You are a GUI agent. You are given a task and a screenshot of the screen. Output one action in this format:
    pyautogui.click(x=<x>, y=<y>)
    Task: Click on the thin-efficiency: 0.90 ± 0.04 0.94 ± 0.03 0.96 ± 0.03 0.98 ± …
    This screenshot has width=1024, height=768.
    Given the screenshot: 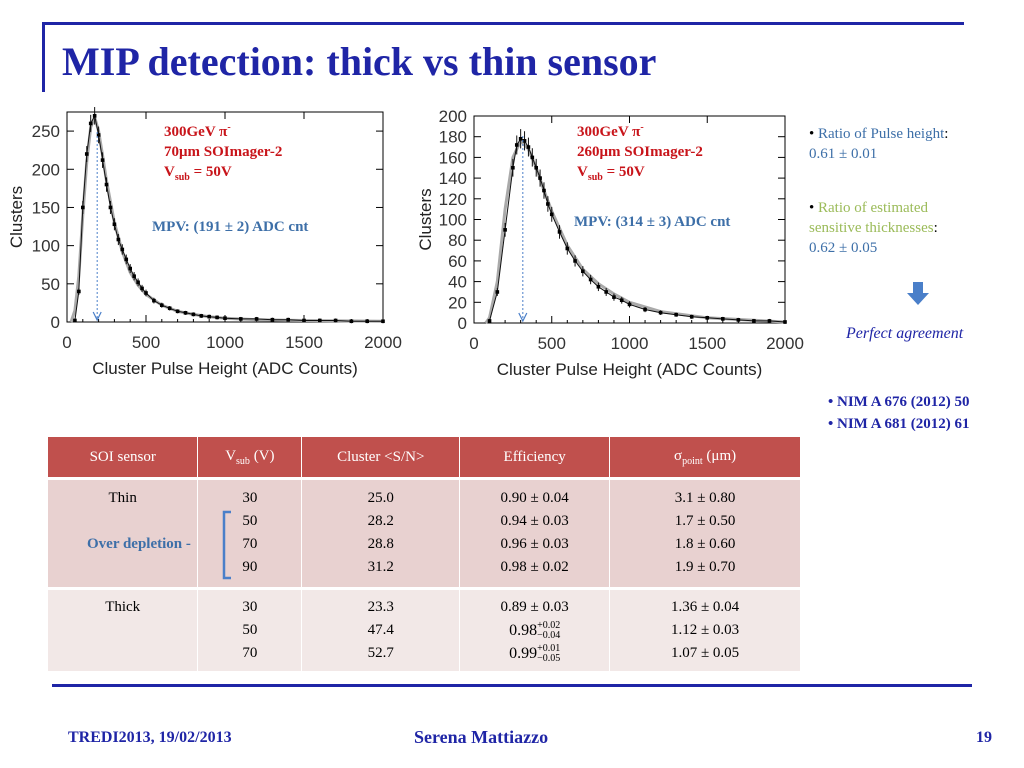 What is the action you would take?
    pyautogui.click(x=535, y=533)
    